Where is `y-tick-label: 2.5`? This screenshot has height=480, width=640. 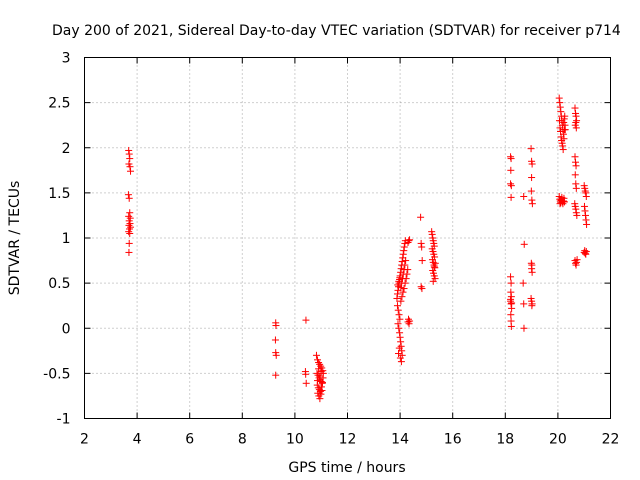
y-tick-label: 2.5 is located at coordinates (59, 104).